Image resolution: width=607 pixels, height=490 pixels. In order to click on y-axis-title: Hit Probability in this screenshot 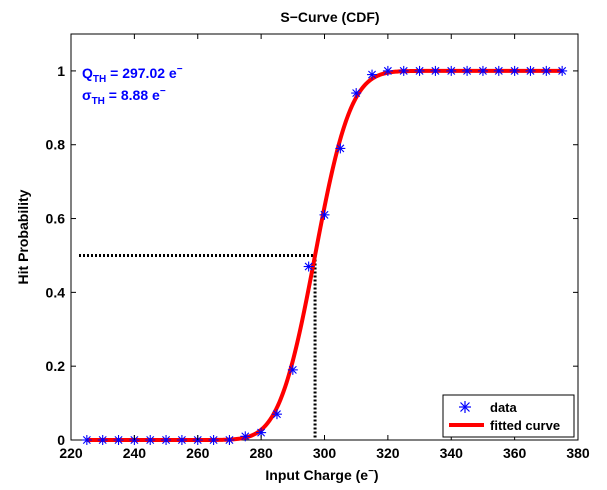, I will do `click(23, 236)`.